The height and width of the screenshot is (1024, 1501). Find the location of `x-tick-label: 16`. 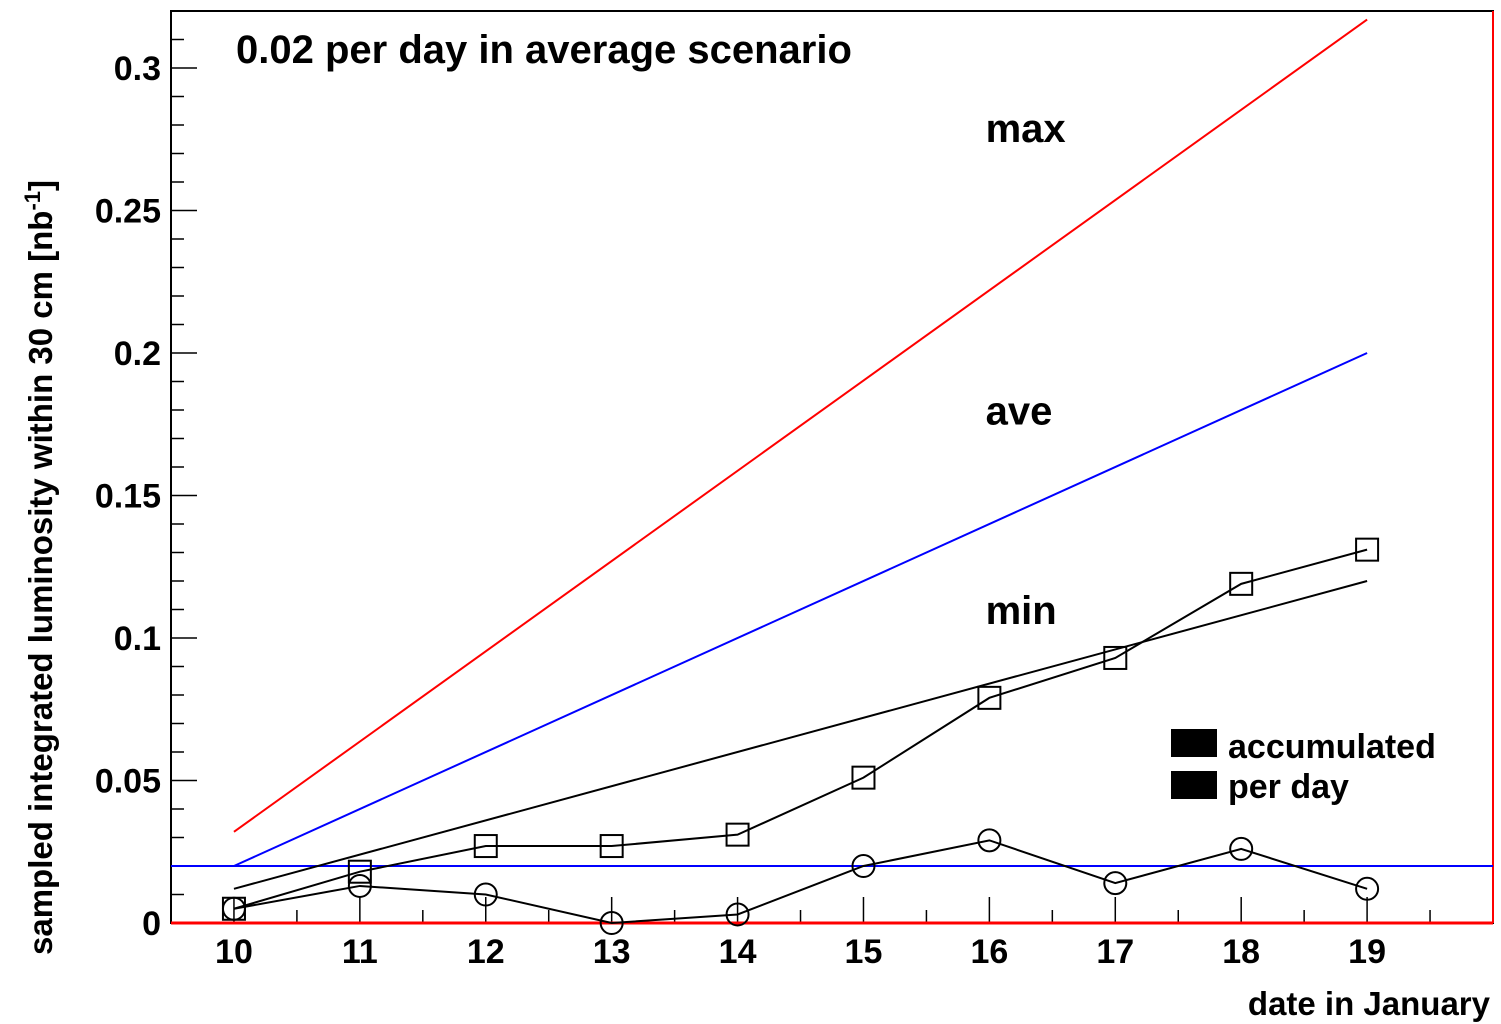

x-tick-label: 16 is located at coordinates (989, 952).